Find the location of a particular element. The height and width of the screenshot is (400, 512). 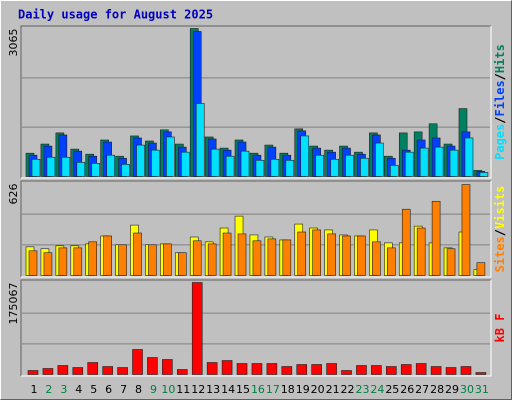

x-tick-label: 30 is located at coordinates (467, 389).